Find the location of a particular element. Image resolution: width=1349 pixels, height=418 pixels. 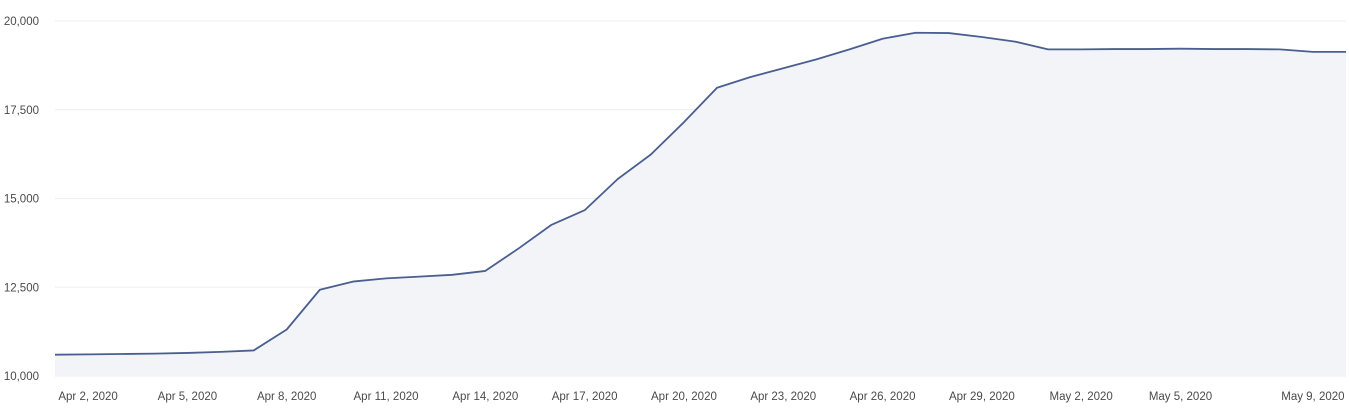

y-tick-label: 15,000 is located at coordinates (21, 200).